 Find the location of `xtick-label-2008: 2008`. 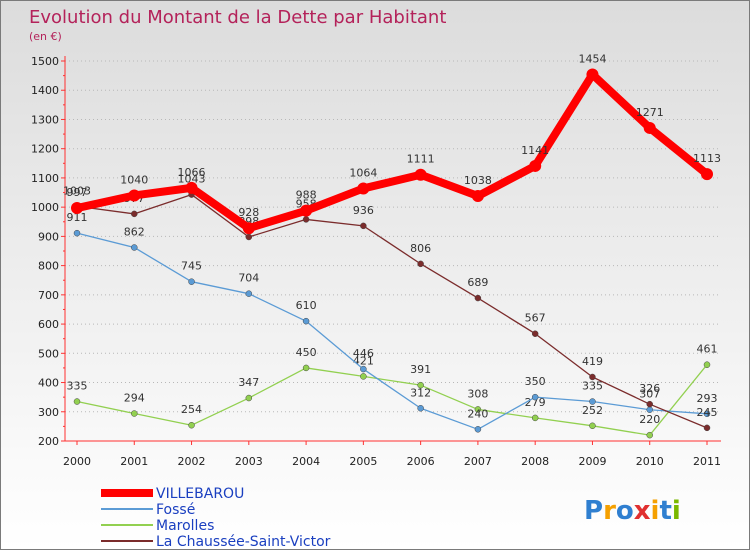

xtick-label-2008: 2008 is located at coordinates (535, 461).